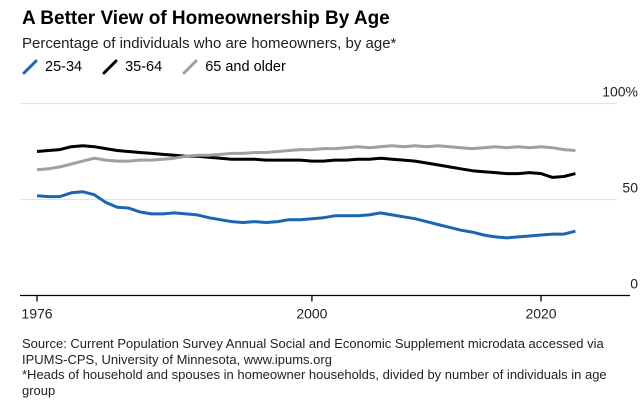 The image size is (642, 419). What do you see at coordinates (245, 67) in the screenshot?
I see `legend-label: 65 and older` at bounding box center [245, 67].